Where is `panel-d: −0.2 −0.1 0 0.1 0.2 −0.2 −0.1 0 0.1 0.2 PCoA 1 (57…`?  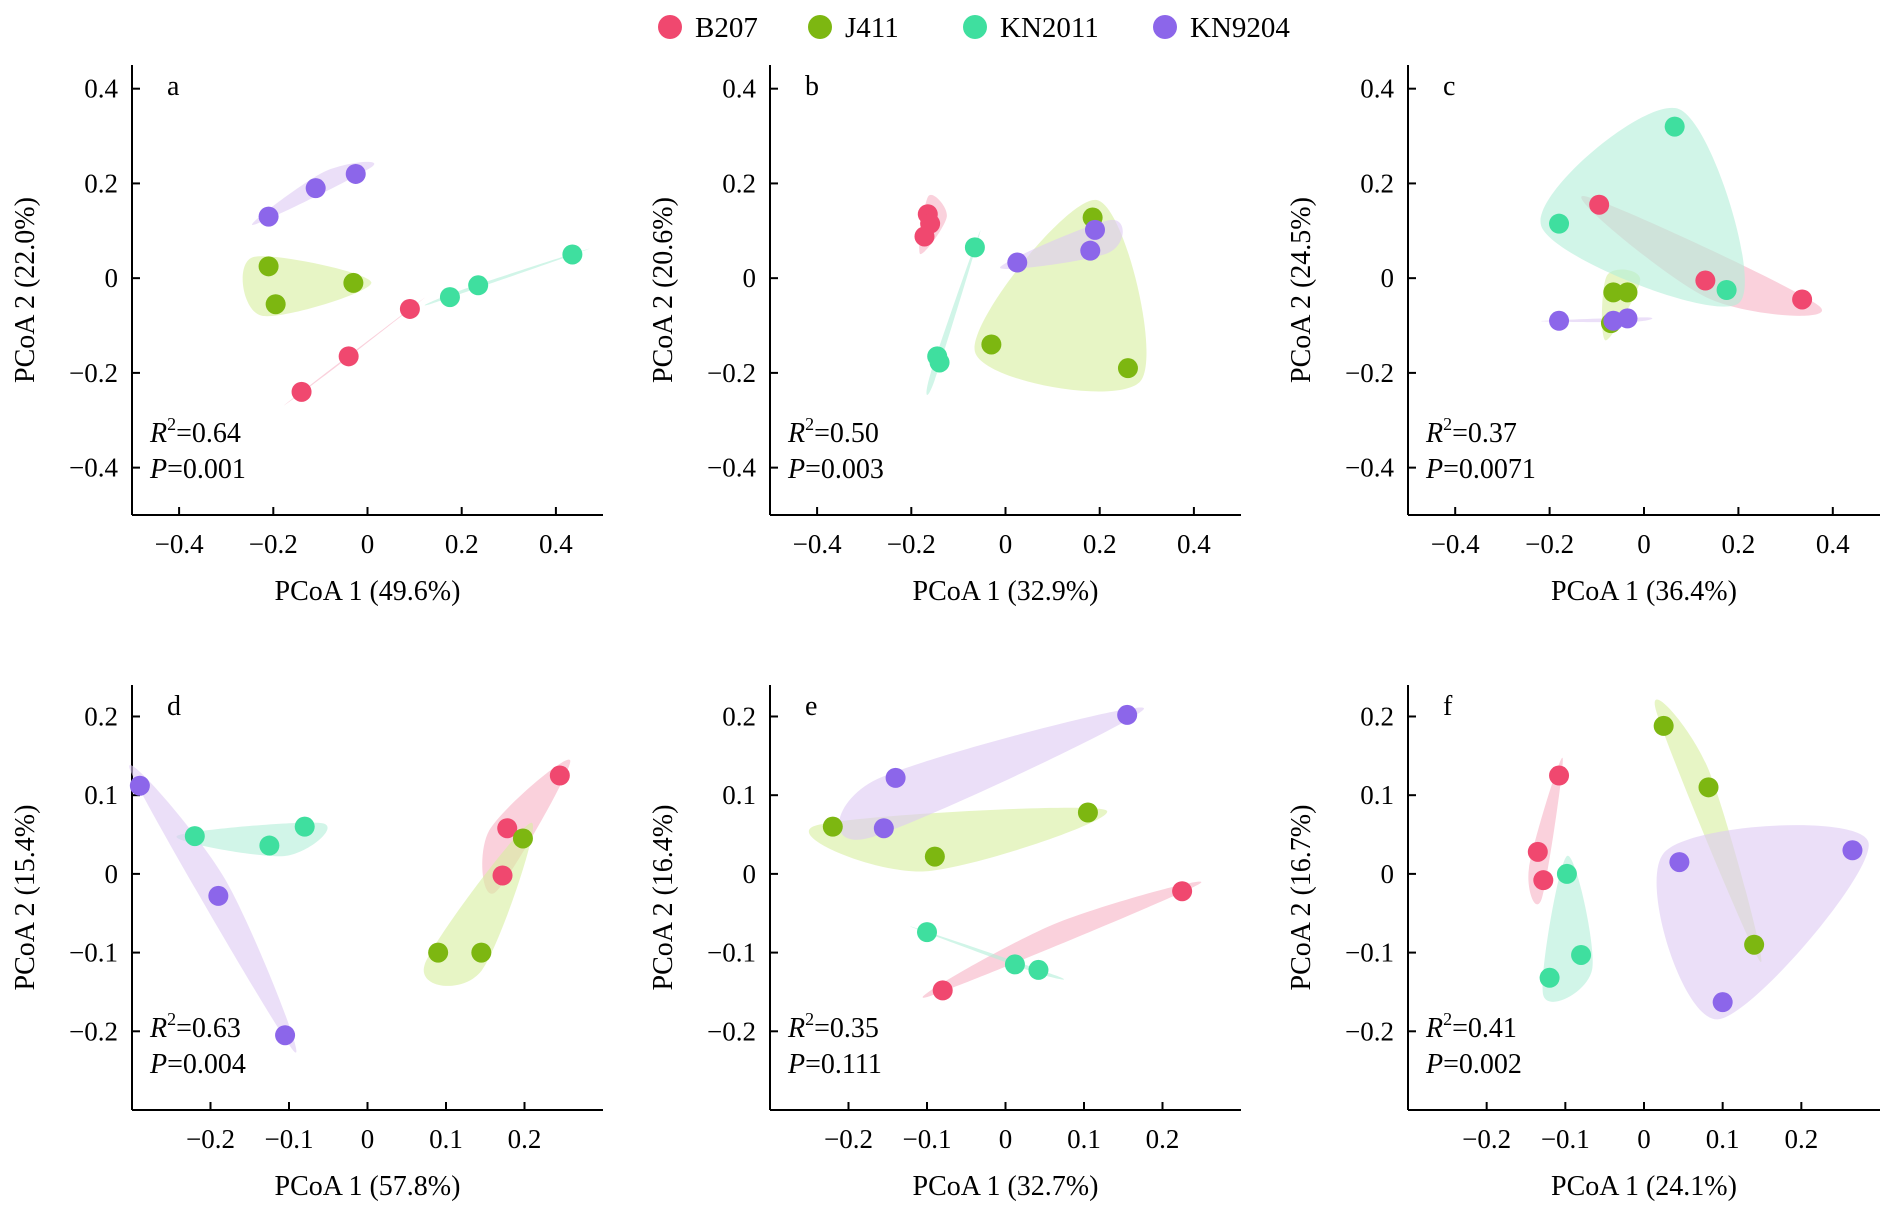
panel-d: −0.2 −0.1 0 0.1 0.2 −0.2 −0.1 0 0.1 0.2 PCoA 1 (57… is located at coordinates (306, 943).